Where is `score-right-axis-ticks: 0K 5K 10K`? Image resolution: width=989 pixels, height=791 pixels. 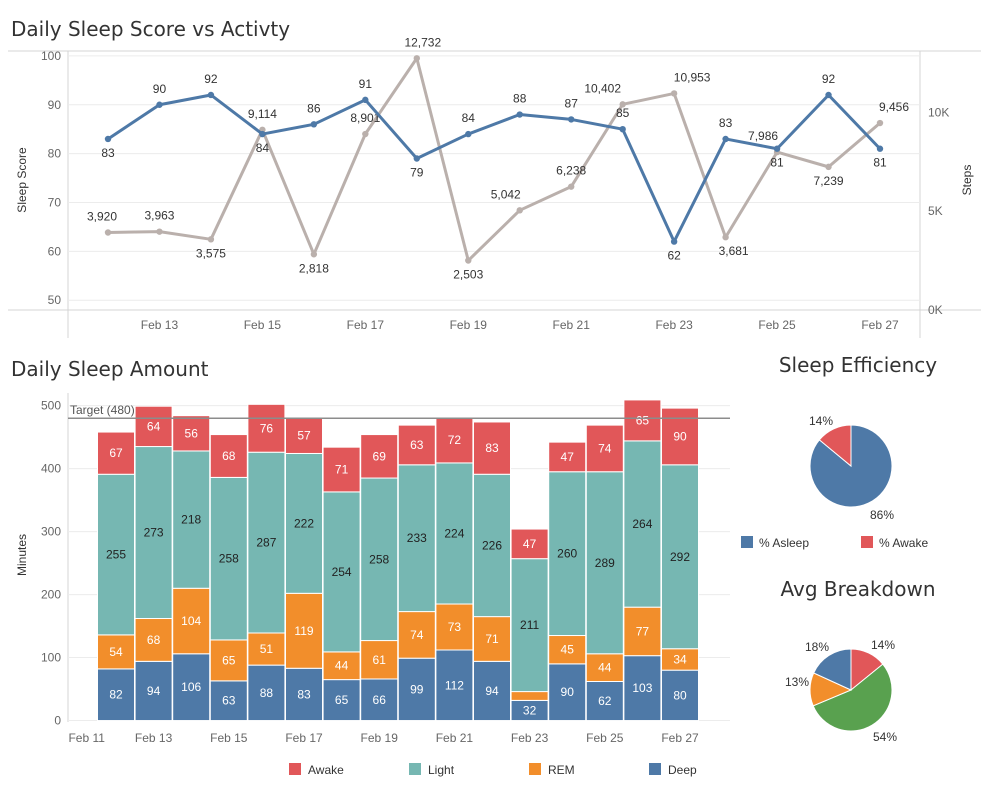
score-right-axis-ticks: 0K 5K 10K is located at coordinates (938, 211).